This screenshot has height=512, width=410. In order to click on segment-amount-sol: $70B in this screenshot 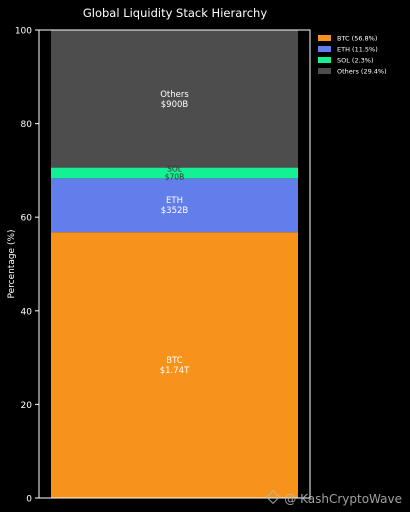, I will do `click(174, 177)`.